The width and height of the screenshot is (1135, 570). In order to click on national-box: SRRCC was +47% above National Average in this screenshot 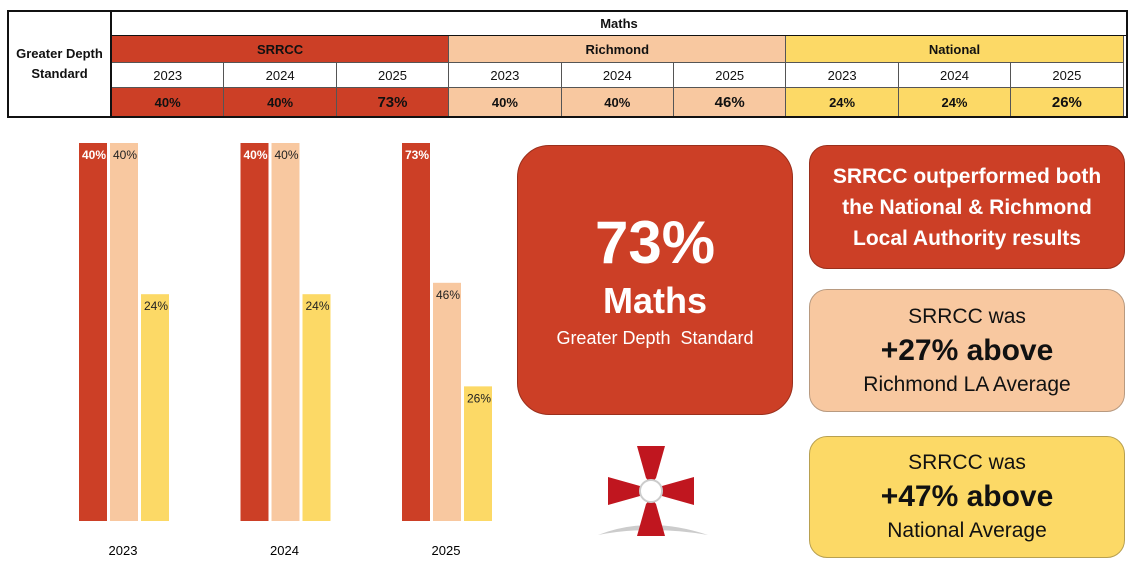, I will do `click(967, 497)`.